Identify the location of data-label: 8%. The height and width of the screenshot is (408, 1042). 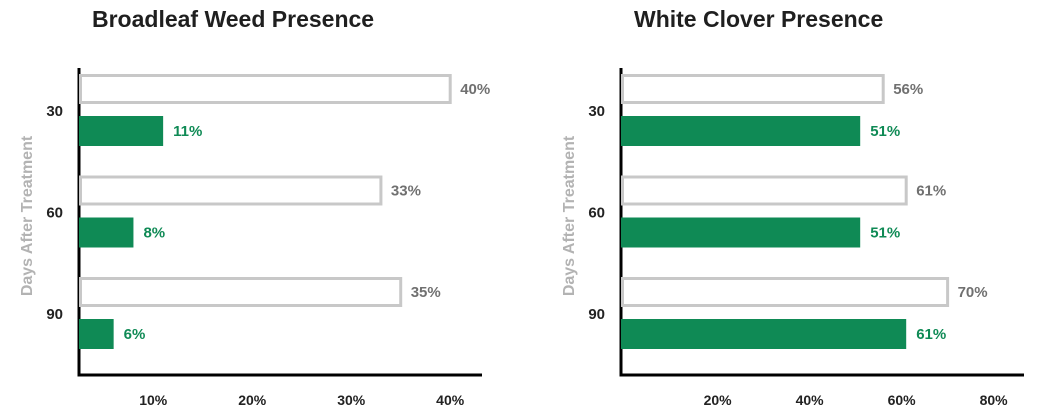
(154, 233).